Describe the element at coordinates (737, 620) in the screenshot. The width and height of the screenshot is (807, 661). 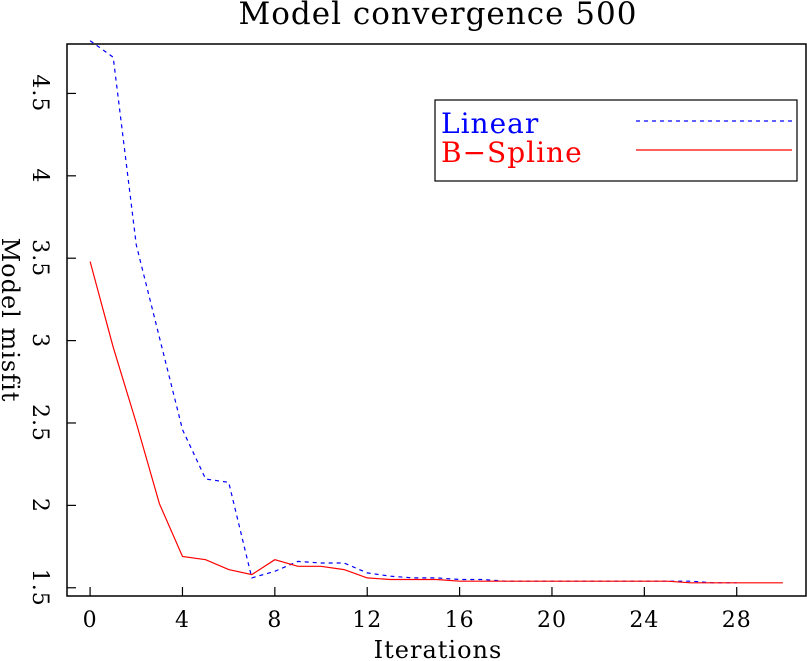
I see `x-tick-label: 28` at that location.